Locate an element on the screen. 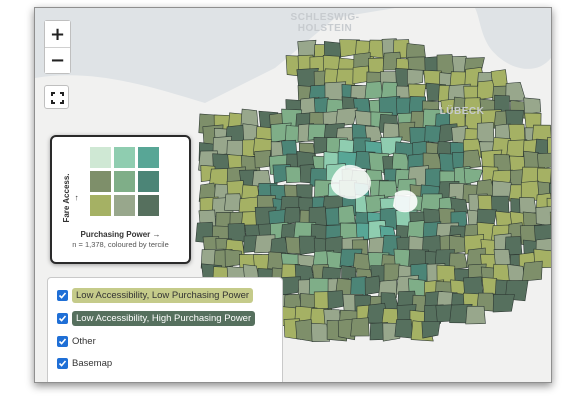 The height and width of the screenshot is (414, 585). layer-label-other: Other is located at coordinates (84, 341).